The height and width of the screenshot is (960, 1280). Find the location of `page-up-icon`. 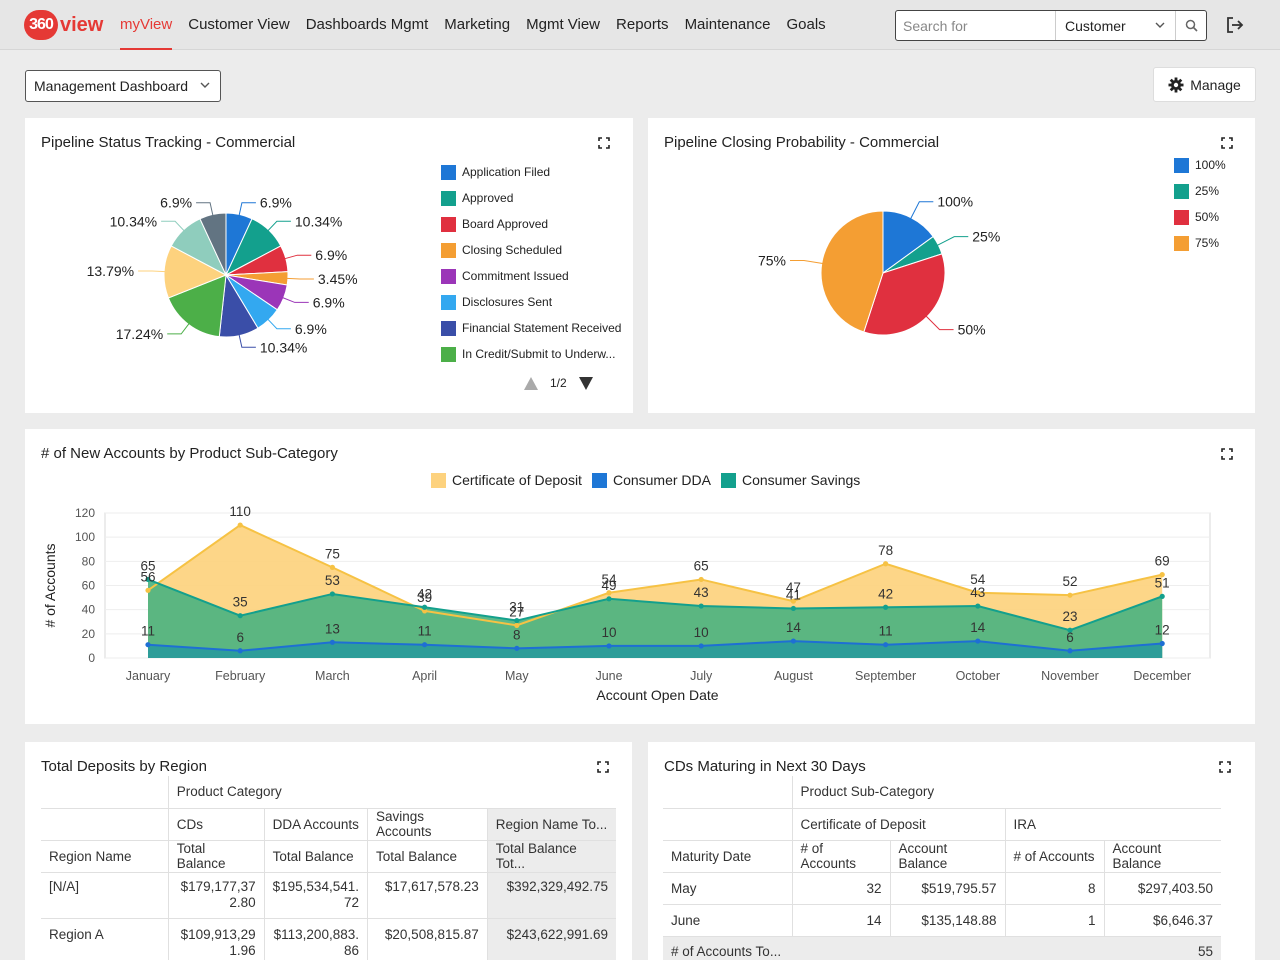

page-up-icon is located at coordinates (531, 383).